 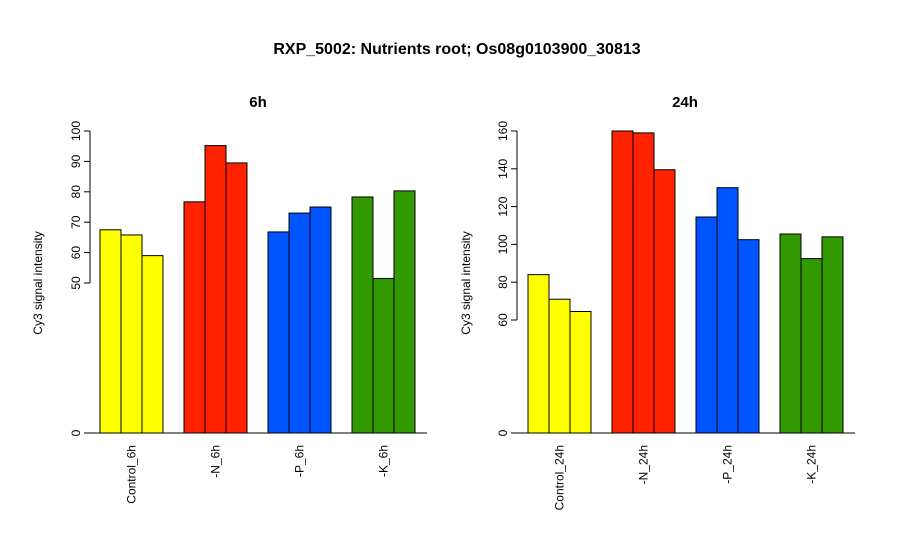 I want to click on x-category-label: -N_24h, so click(x=644, y=464).